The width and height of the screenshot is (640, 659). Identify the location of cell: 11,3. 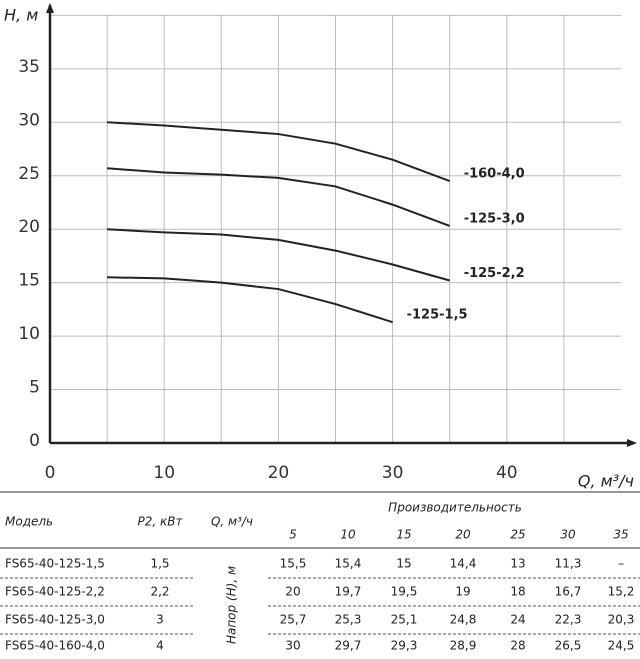
(568, 564).